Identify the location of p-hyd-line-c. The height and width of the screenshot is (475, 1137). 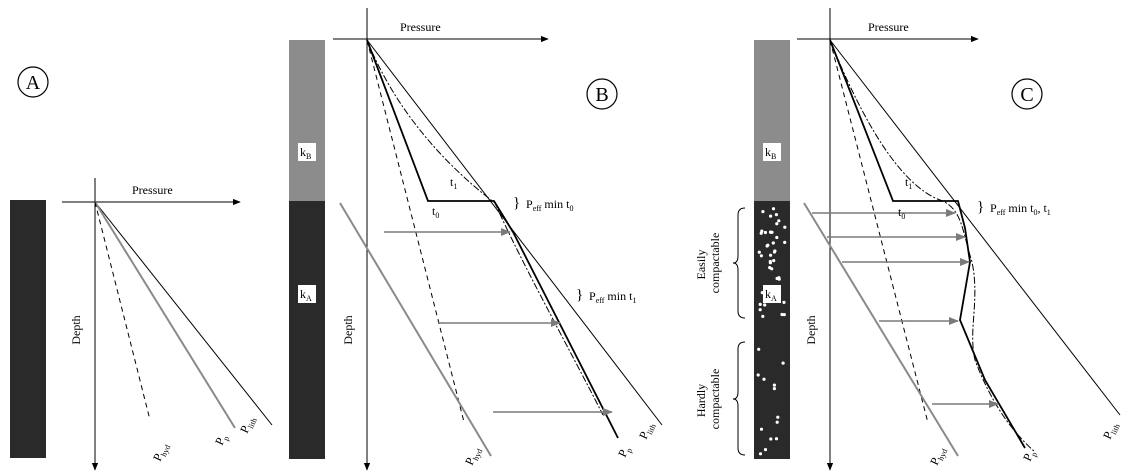
(879, 231).